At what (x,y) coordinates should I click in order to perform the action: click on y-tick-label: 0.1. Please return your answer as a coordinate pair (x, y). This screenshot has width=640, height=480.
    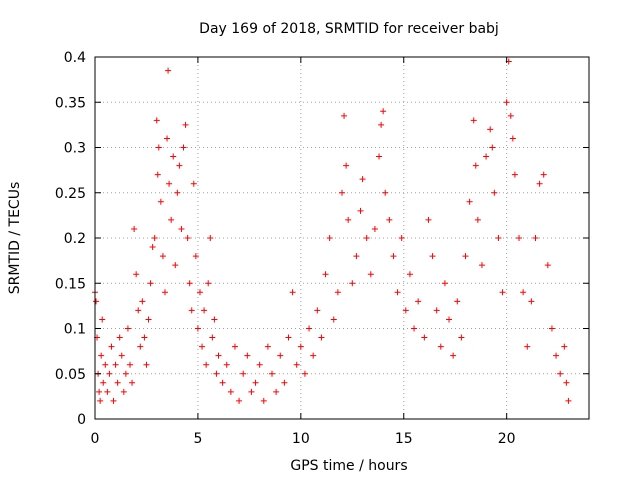
    Looking at the image, I should click on (75, 330).